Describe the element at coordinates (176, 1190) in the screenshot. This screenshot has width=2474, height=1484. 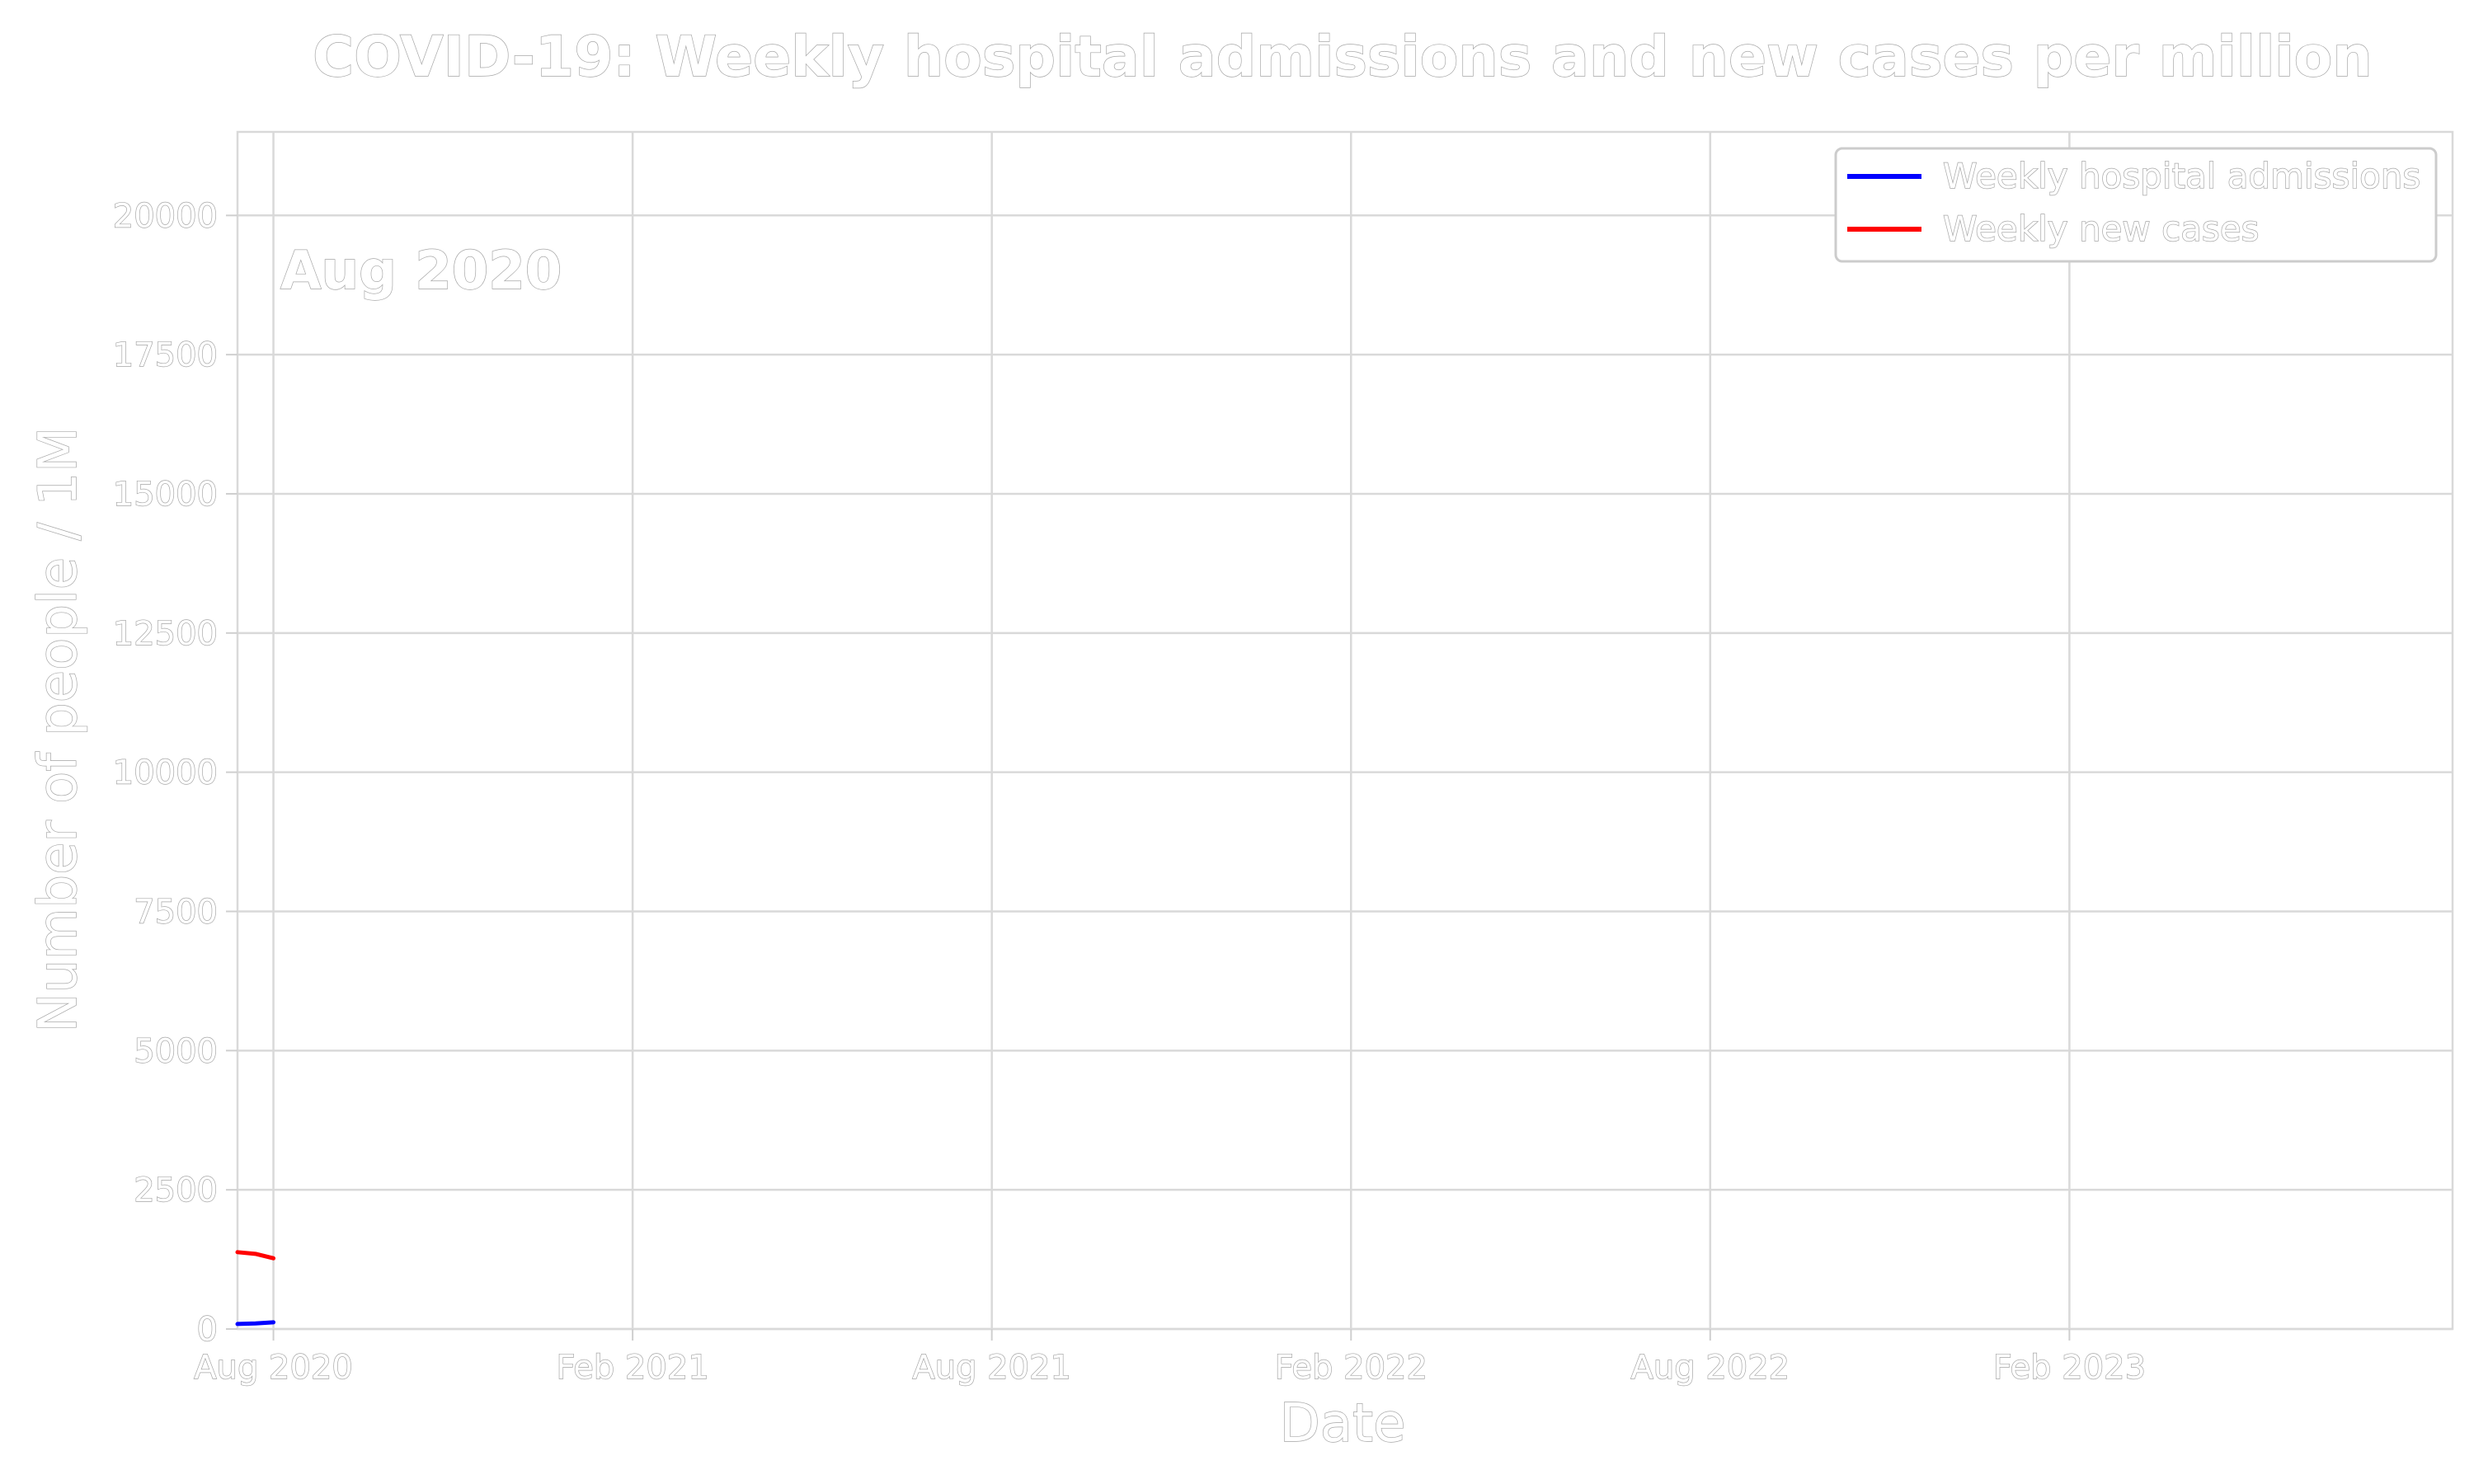
I see `y-tick-label: 2500` at that location.